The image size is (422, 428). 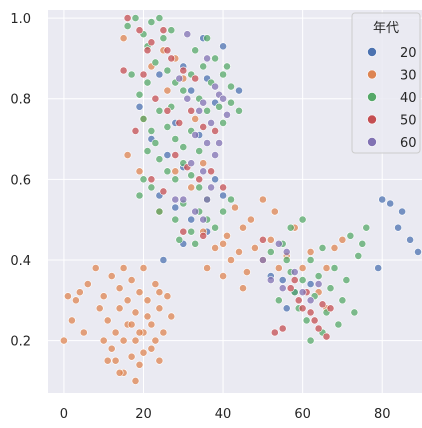 What do you see at coordinates (408, 53) in the screenshot?
I see `legend-label-20: 20` at bounding box center [408, 53].